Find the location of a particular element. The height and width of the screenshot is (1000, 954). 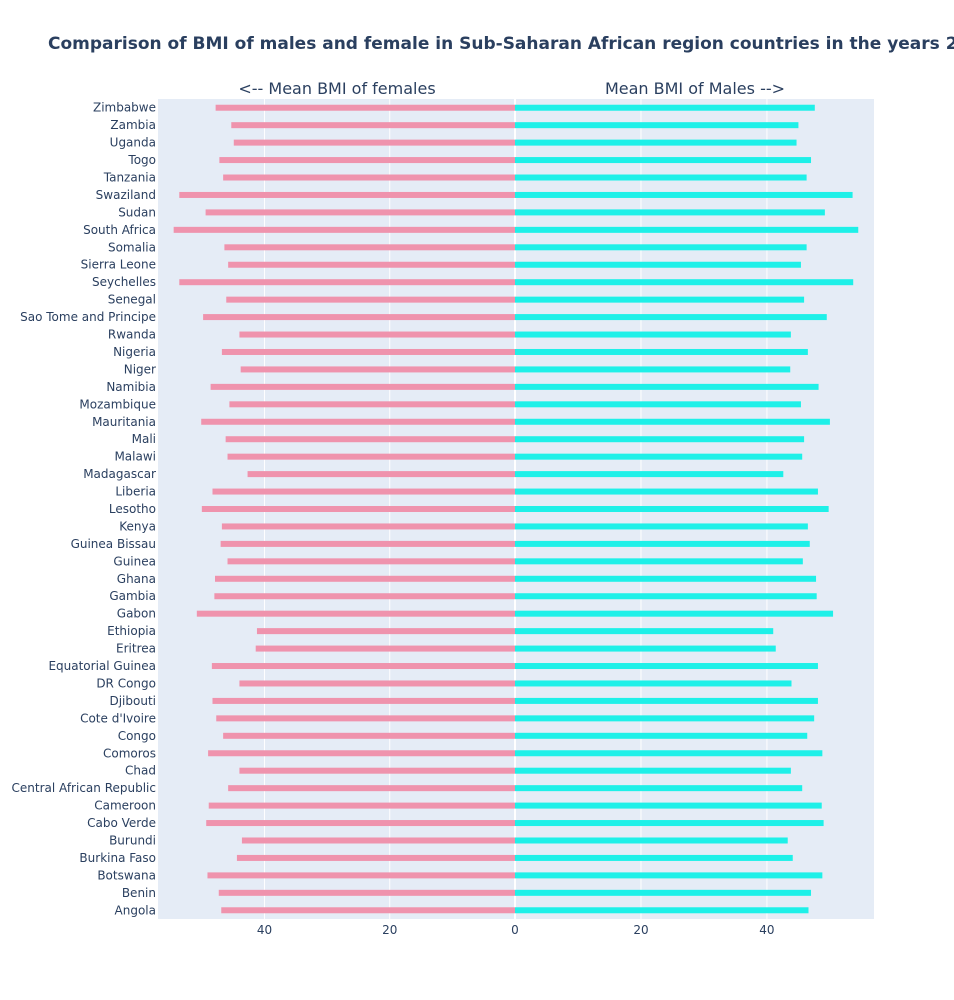

country-label: Botswana is located at coordinates (126, 875).